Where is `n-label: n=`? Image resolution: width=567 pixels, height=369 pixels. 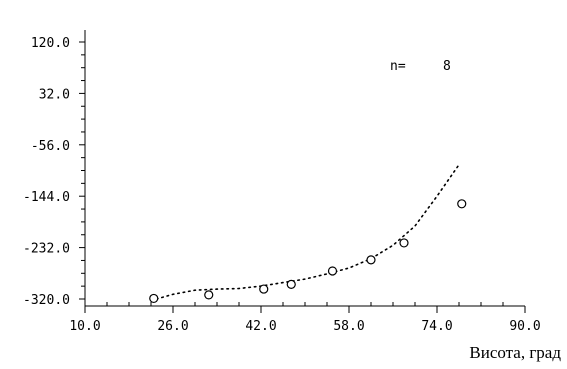
n-label: n= is located at coordinates (398, 66).